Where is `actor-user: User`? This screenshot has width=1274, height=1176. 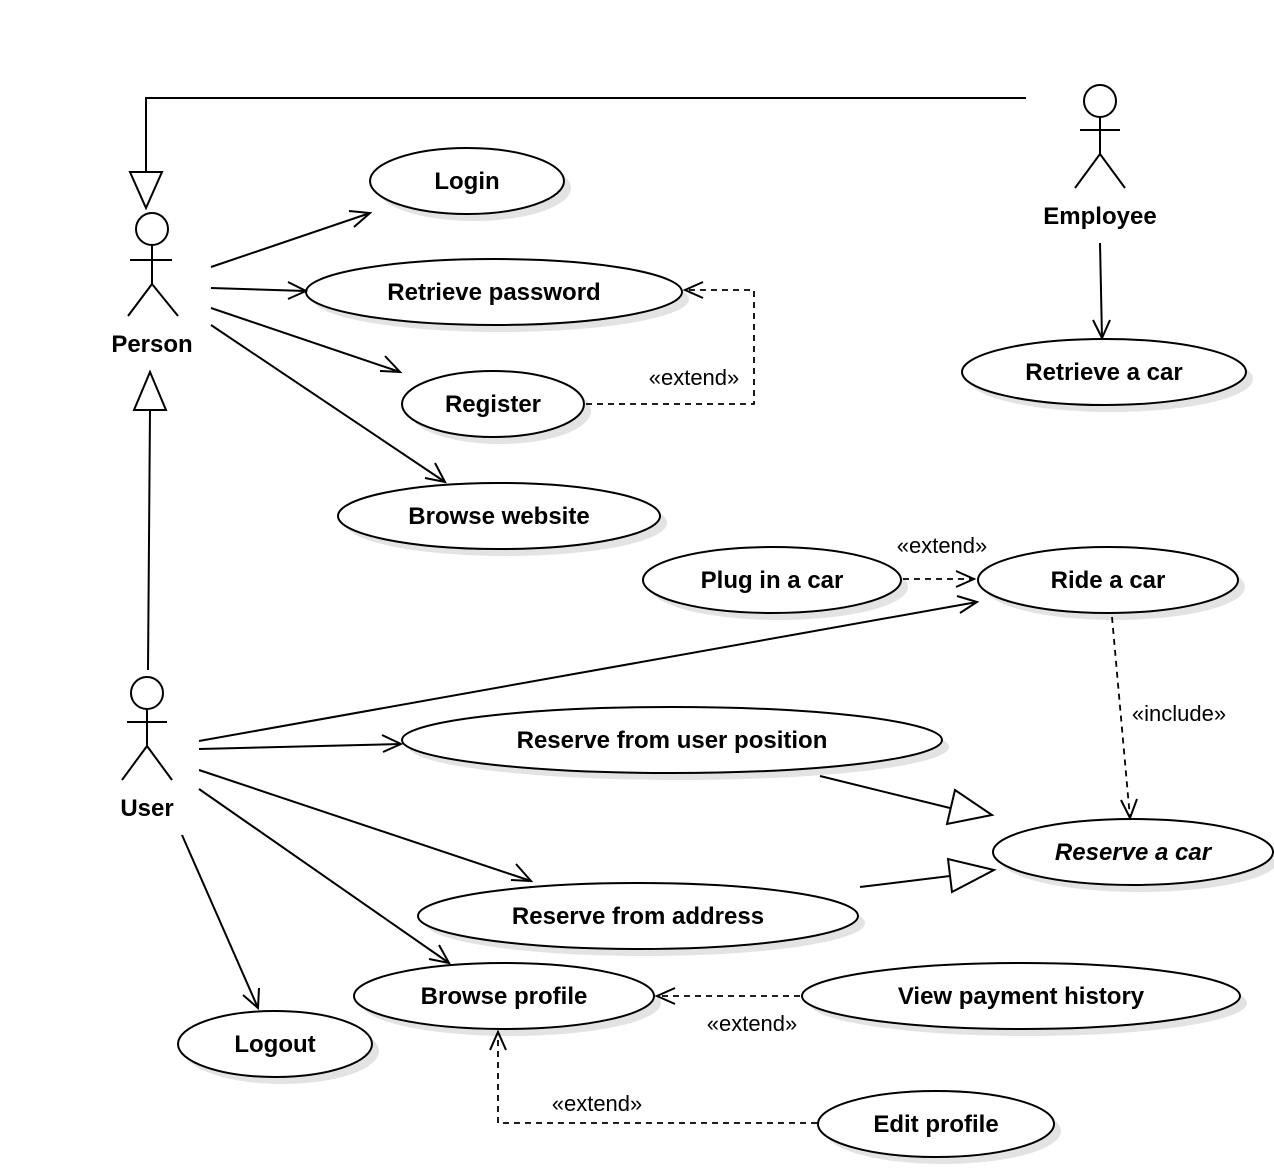
actor-user: User is located at coordinates (147, 749).